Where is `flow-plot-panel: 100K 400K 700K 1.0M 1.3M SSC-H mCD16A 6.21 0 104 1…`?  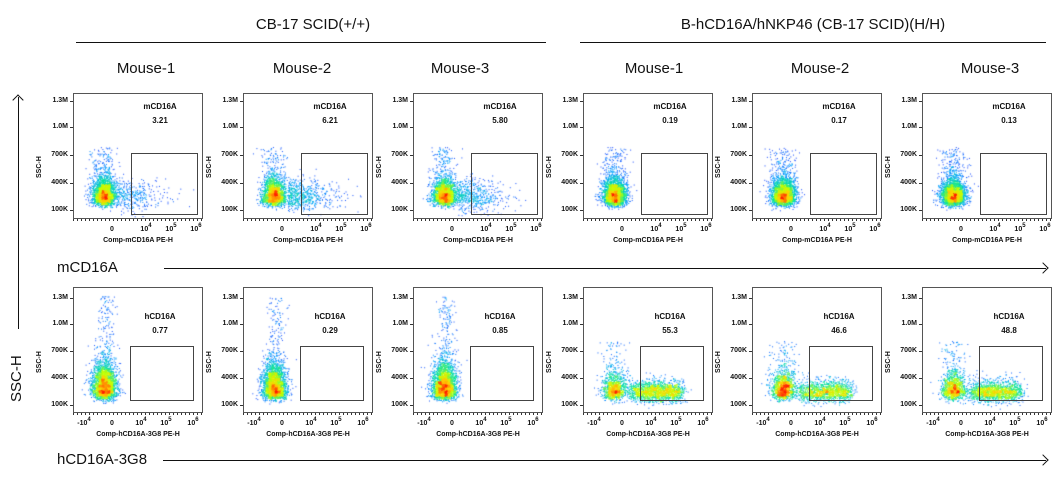
flow-plot-panel: 100K 400K 700K 1.0M 1.3M SSC-H mCD16A 6.21 0 104 1… is located at coordinates (293, 170).